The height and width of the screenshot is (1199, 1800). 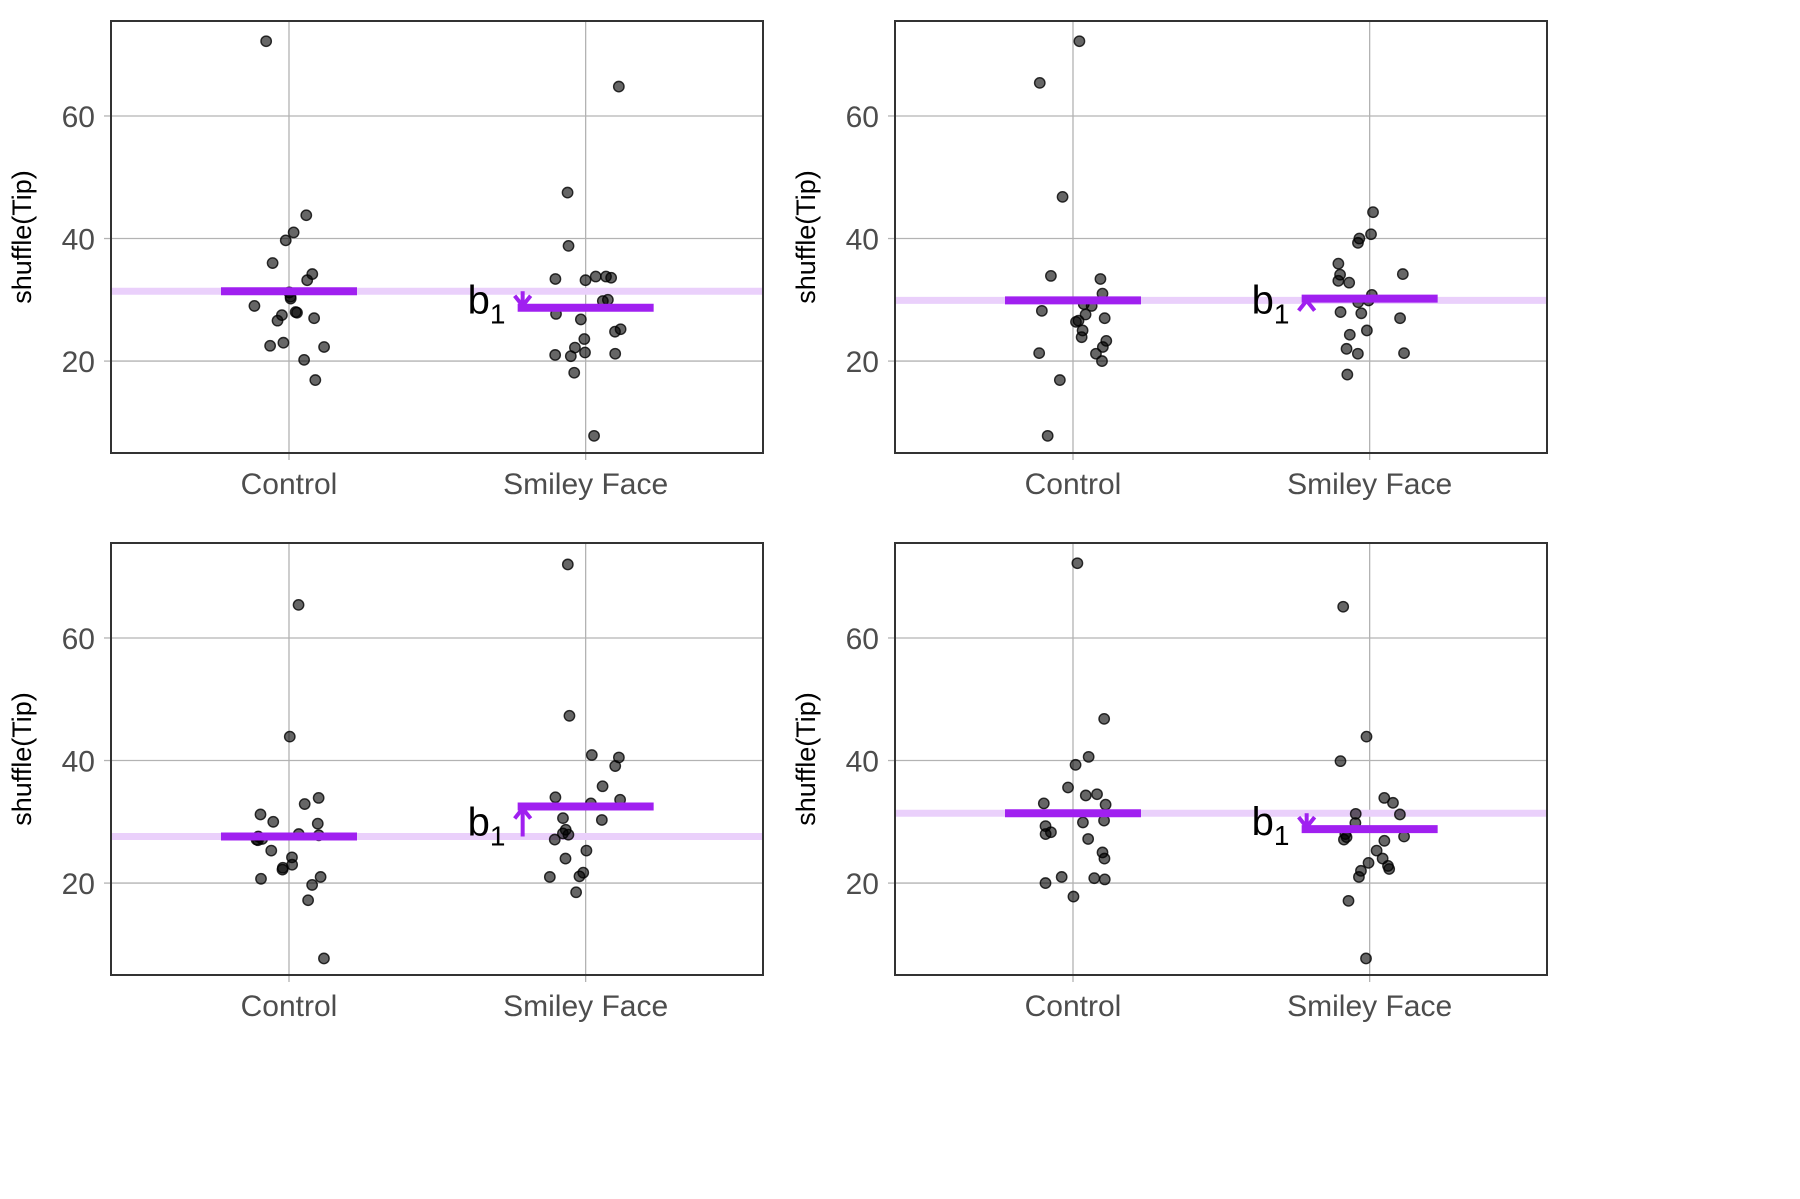 I want to click on b1-arrow-head, so click(x=1307, y=823).